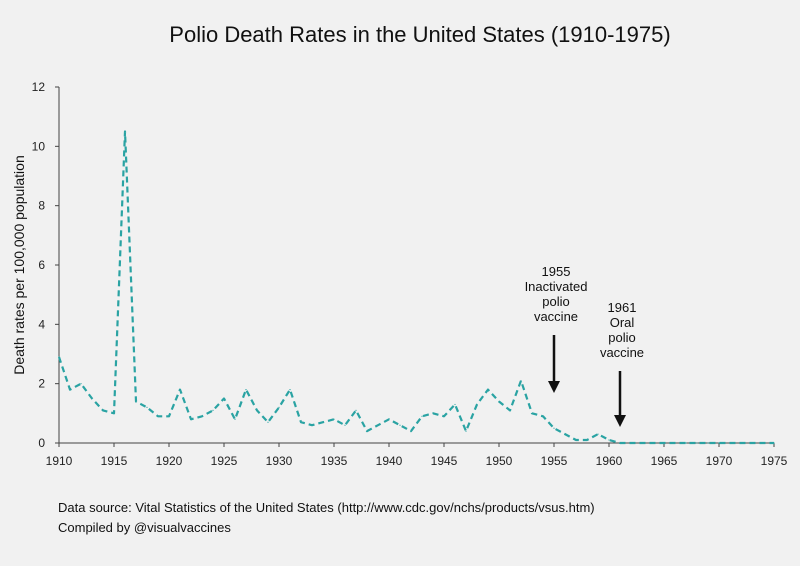 The image size is (800, 566). What do you see at coordinates (556, 286) in the screenshot?
I see `annotation-label: Inactivated` at bounding box center [556, 286].